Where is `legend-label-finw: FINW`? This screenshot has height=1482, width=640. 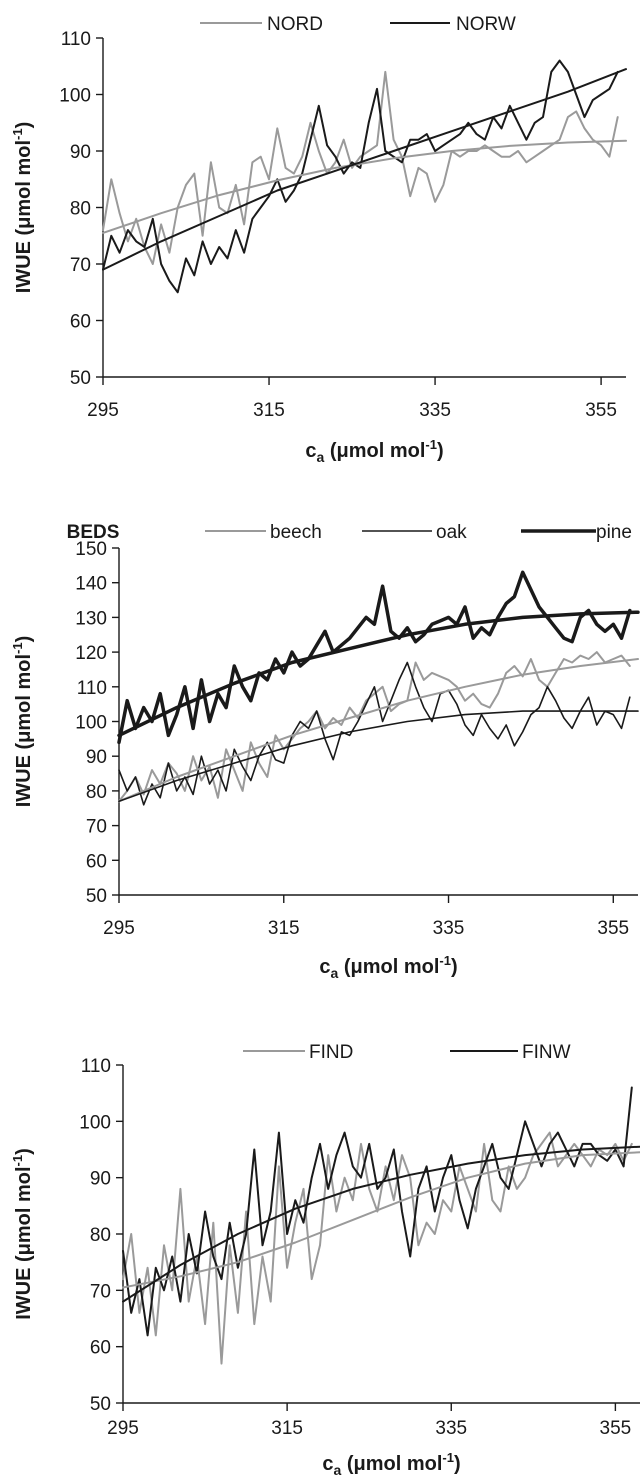
legend-label-finw: FINW is located at coordinates (546, 1052).